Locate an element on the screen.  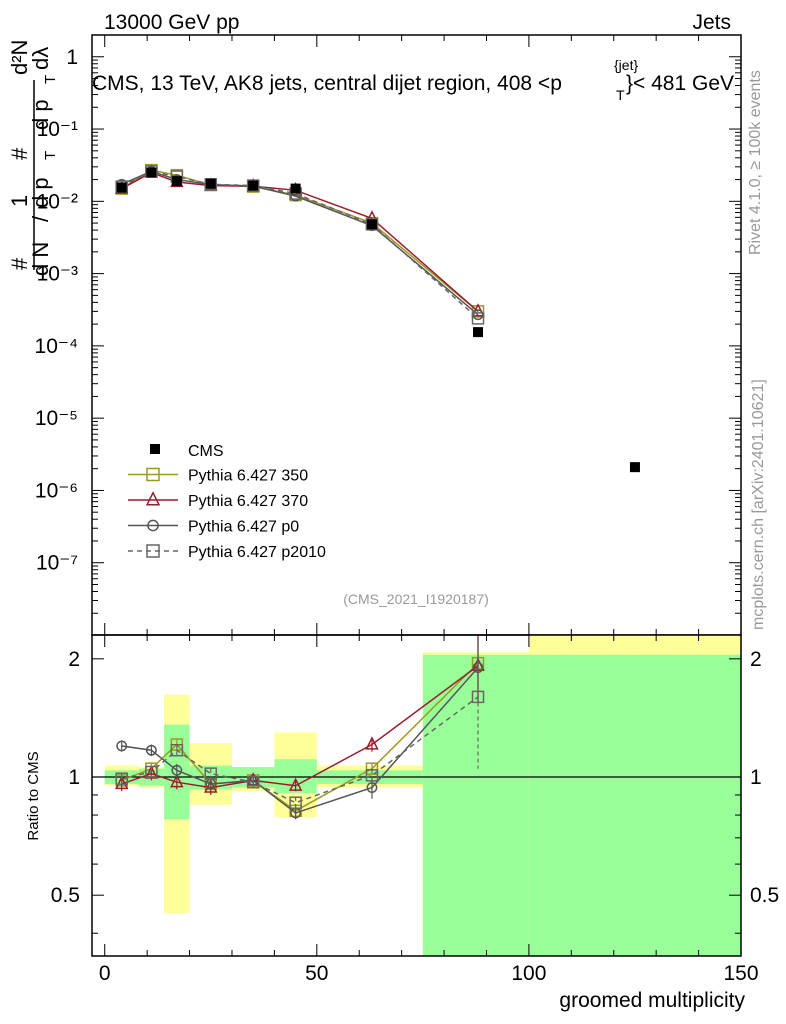
y-tick-label: 10⁻² is located at coordinates (57, 201).